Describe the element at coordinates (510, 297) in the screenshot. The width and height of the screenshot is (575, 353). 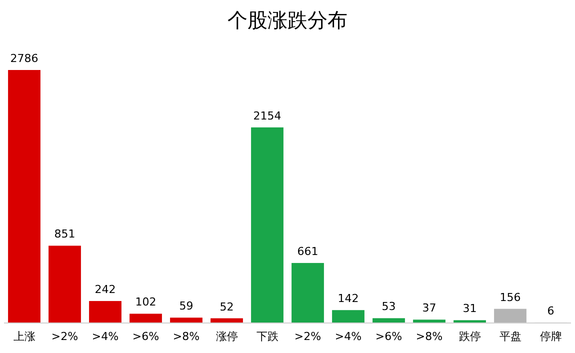
I see `data-label: 156` at that location.